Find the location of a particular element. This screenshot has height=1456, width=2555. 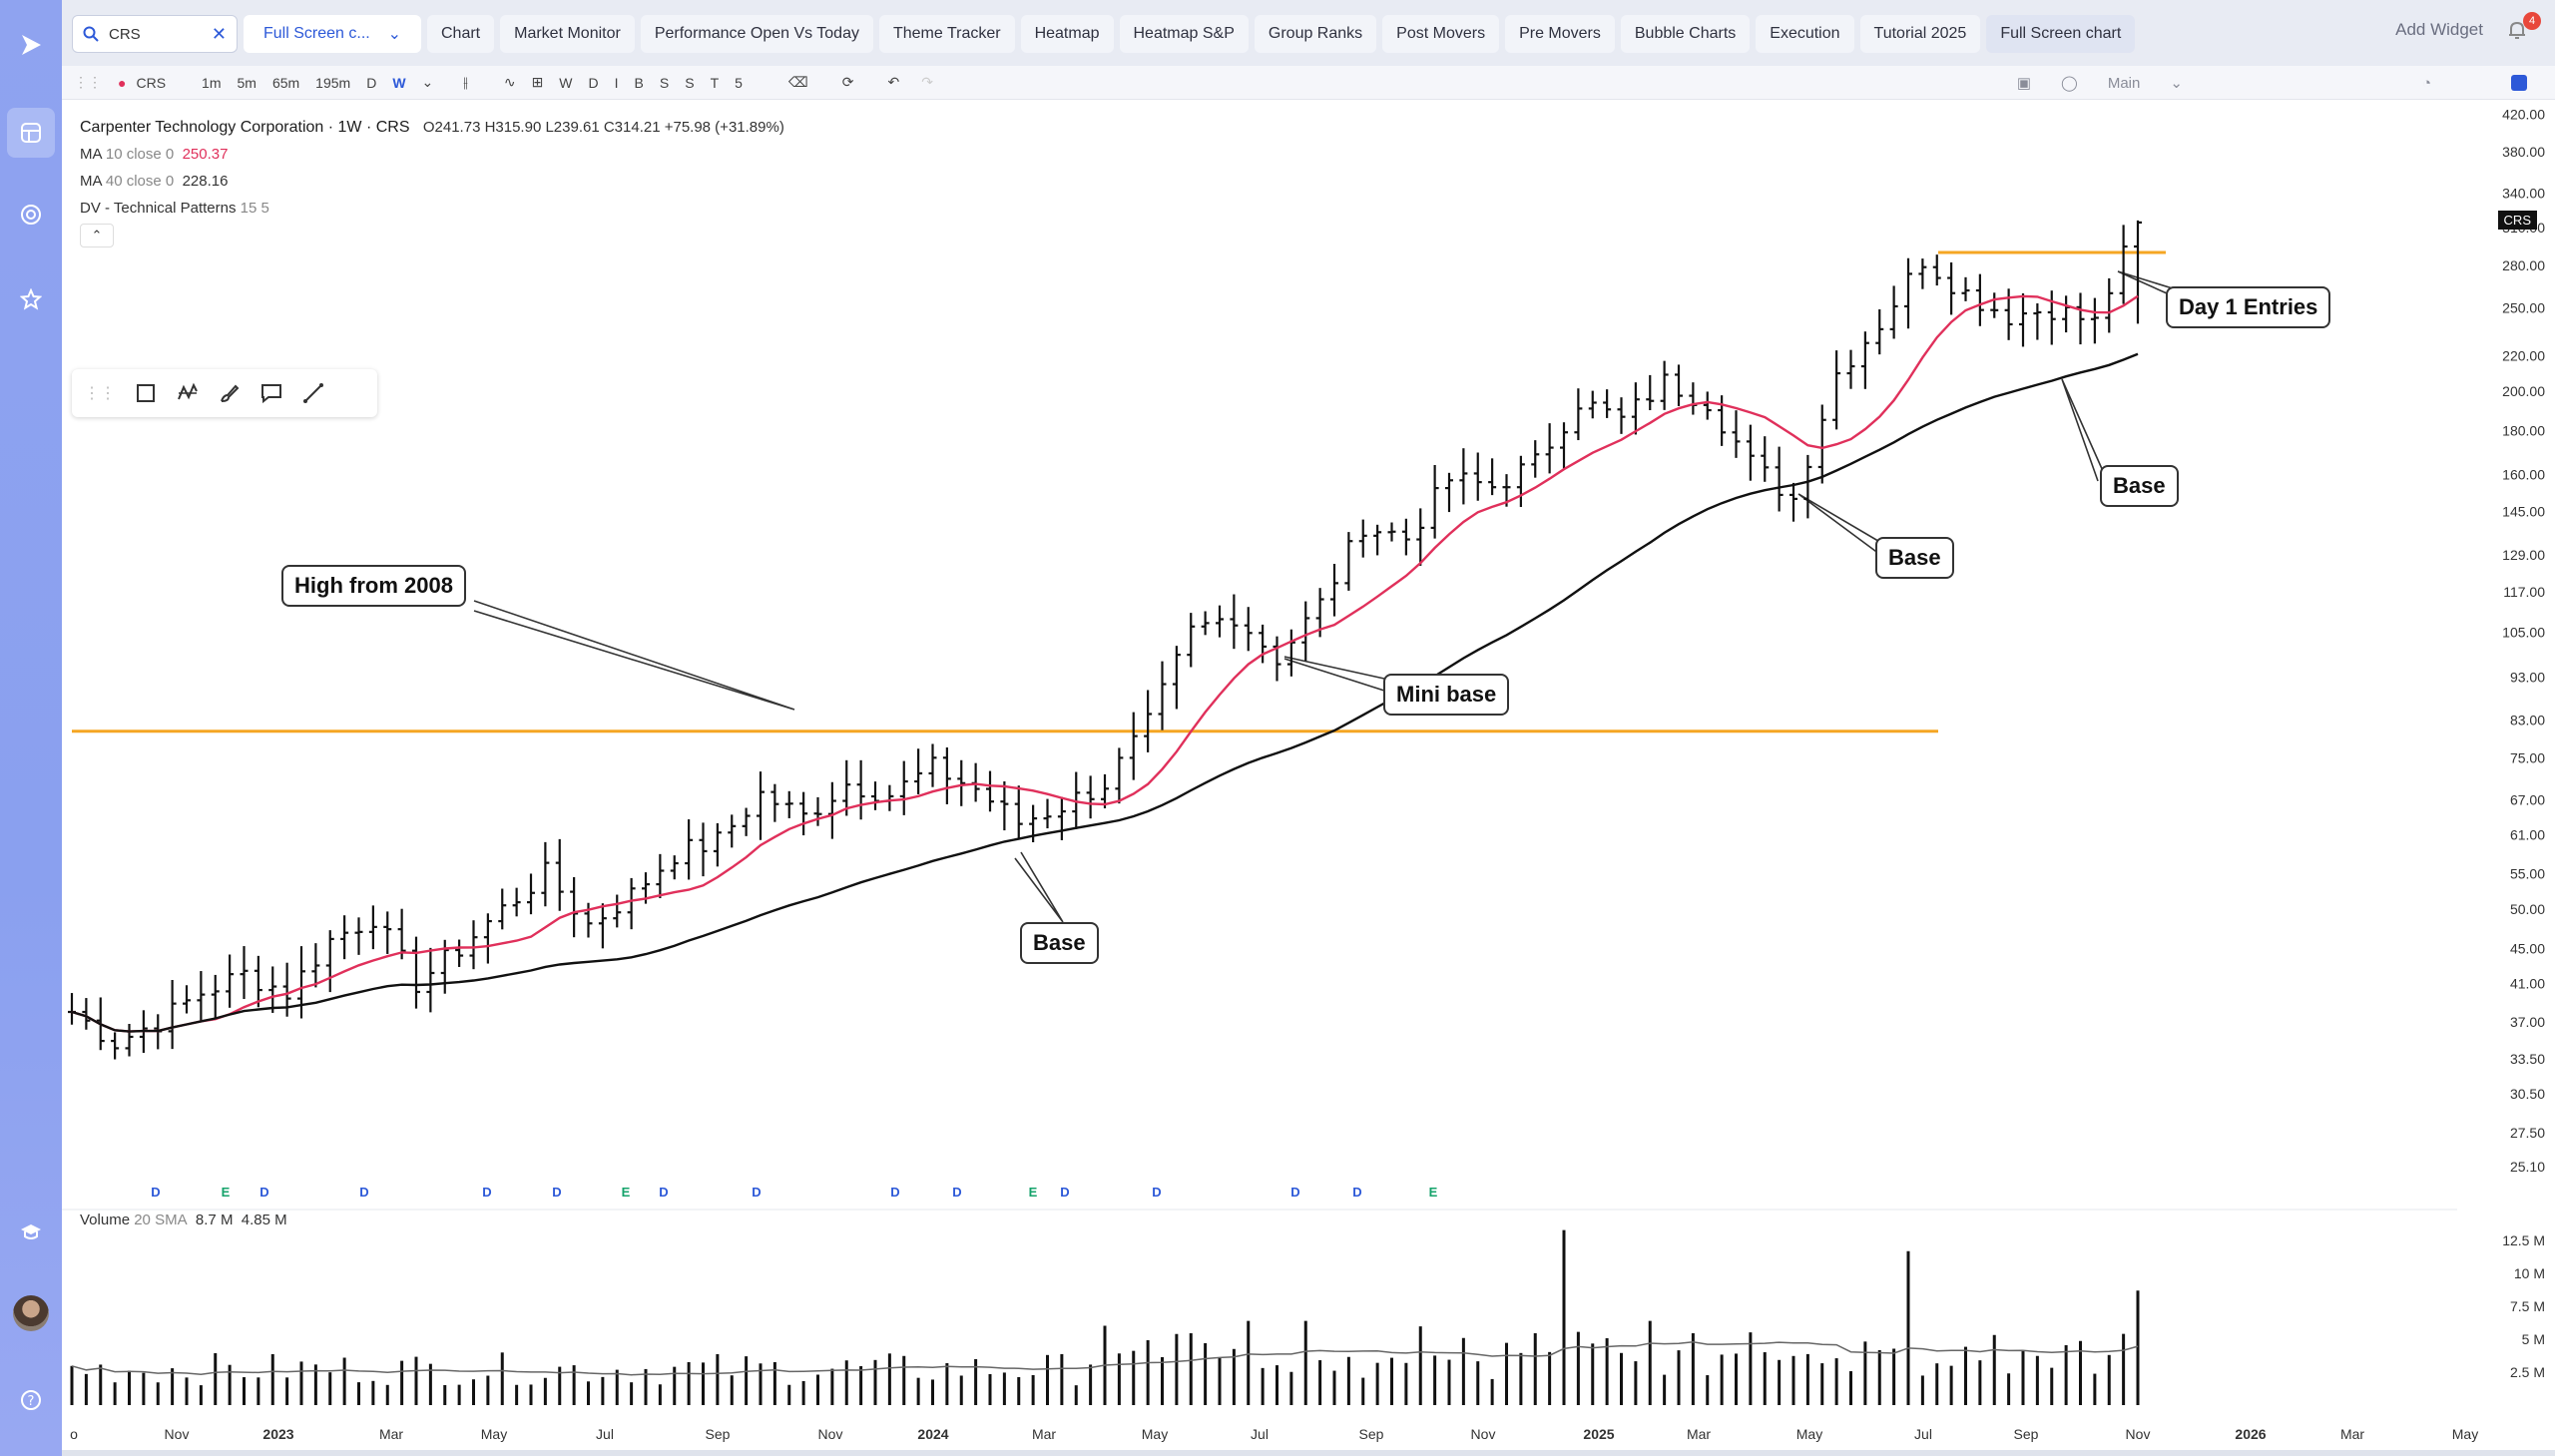

interval-d: D is located at coordinates (371, 82).